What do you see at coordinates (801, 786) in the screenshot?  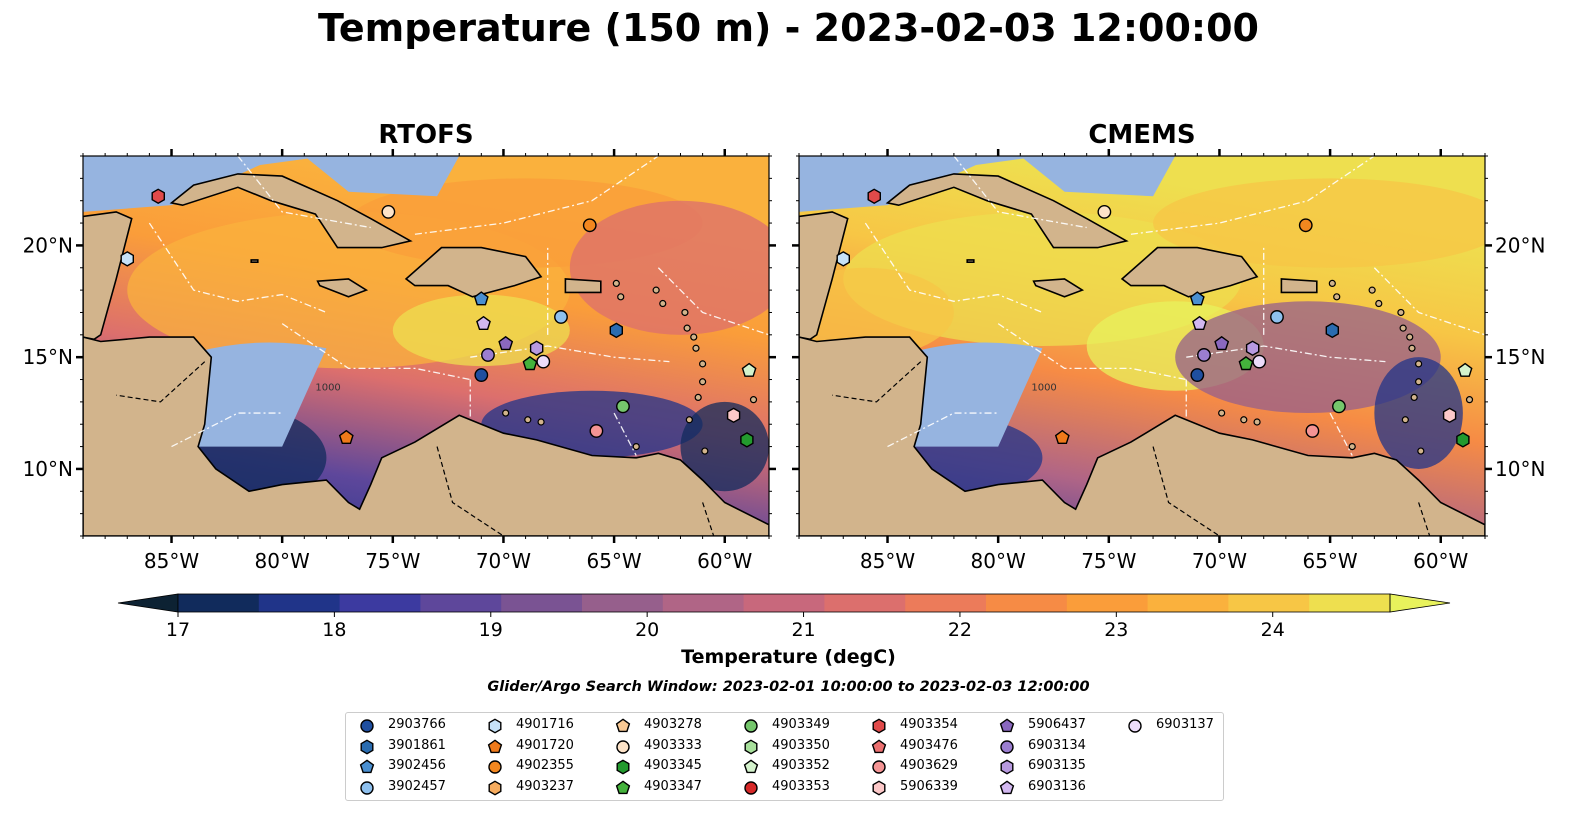 I see `legend-label: 4903353` at bounding box center [801, 786].